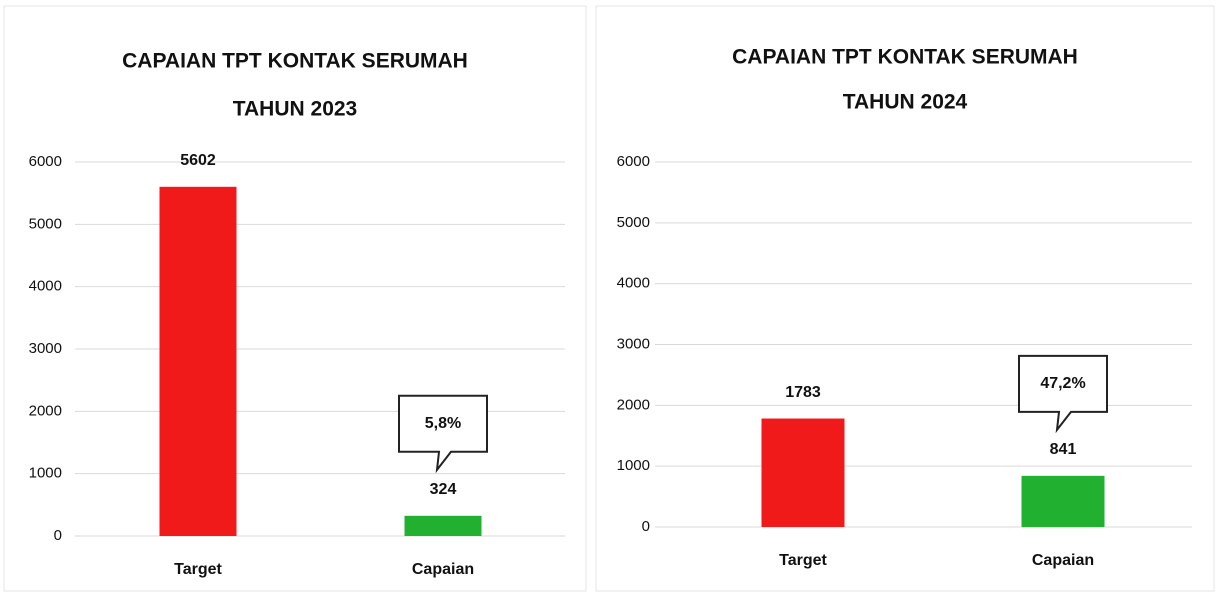 This screenshot has width=1218, height=593. What do you see at coordinates (1062, 383) in the screenshot?
I see `callout-label: 47,2%` at bounding box center [1062, 383].